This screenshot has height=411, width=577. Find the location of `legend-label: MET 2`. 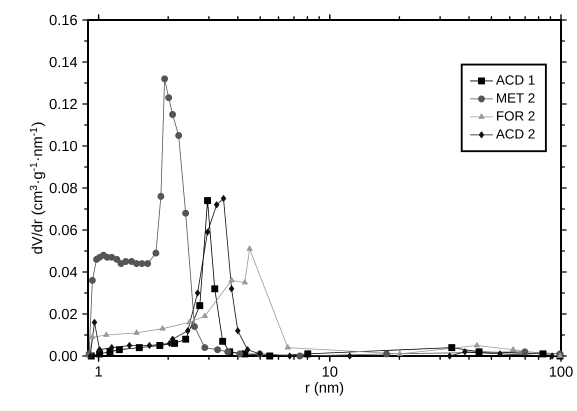

legend-label: MET 2 is located at coordinates (516, 98).